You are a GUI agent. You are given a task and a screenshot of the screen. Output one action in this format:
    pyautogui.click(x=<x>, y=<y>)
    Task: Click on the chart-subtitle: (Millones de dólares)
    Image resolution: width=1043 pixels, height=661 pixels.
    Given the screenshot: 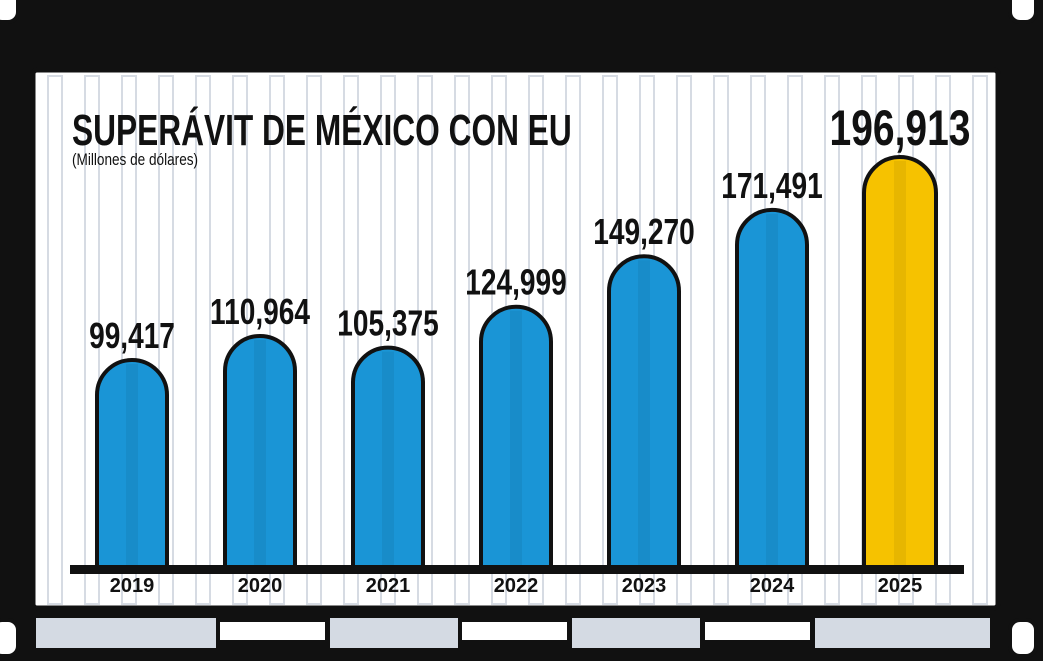 What is the action you would take?
    pyautogui.click(x=135, y=160)
    